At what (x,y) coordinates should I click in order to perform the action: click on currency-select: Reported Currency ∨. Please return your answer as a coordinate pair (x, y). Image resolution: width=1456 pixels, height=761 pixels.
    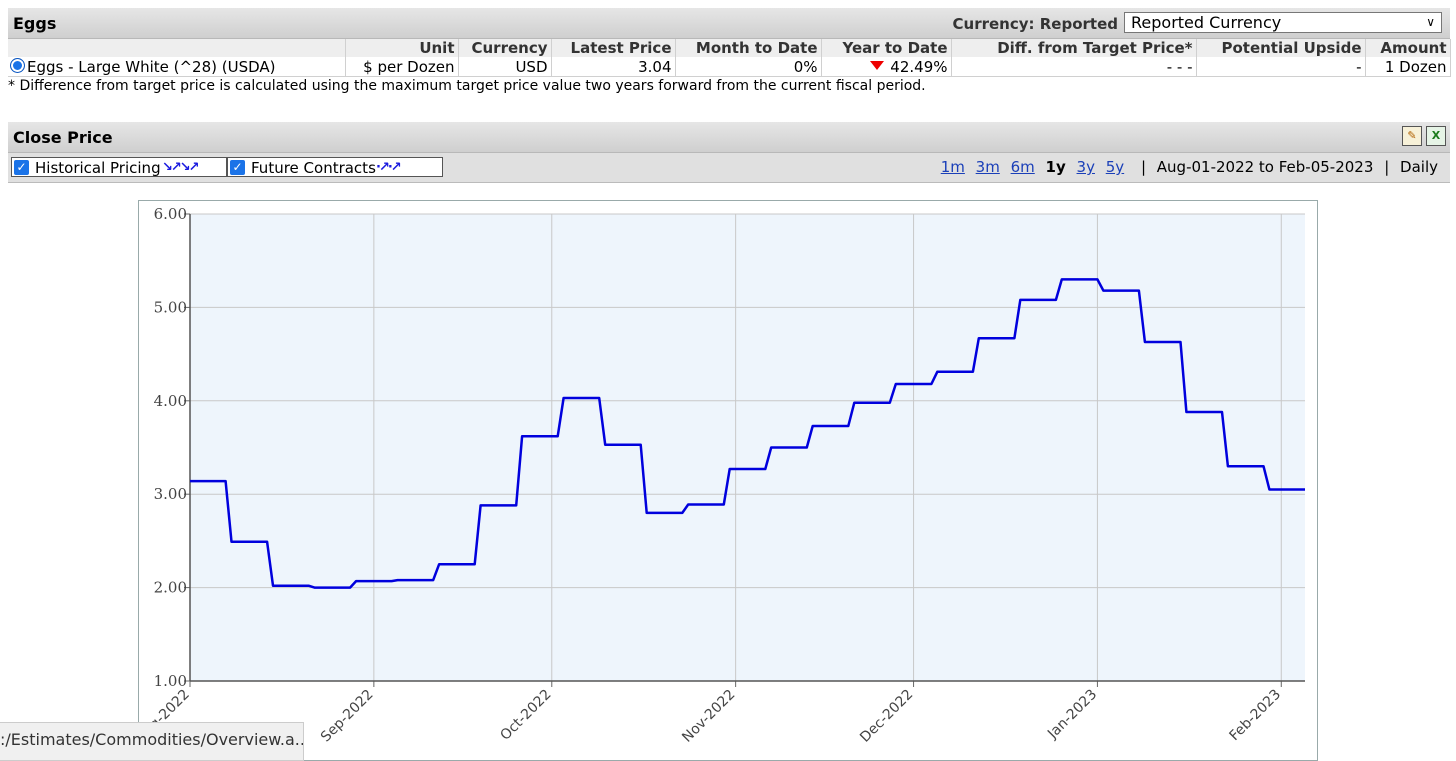
    Looking at the image, I should click on (1283, 22).